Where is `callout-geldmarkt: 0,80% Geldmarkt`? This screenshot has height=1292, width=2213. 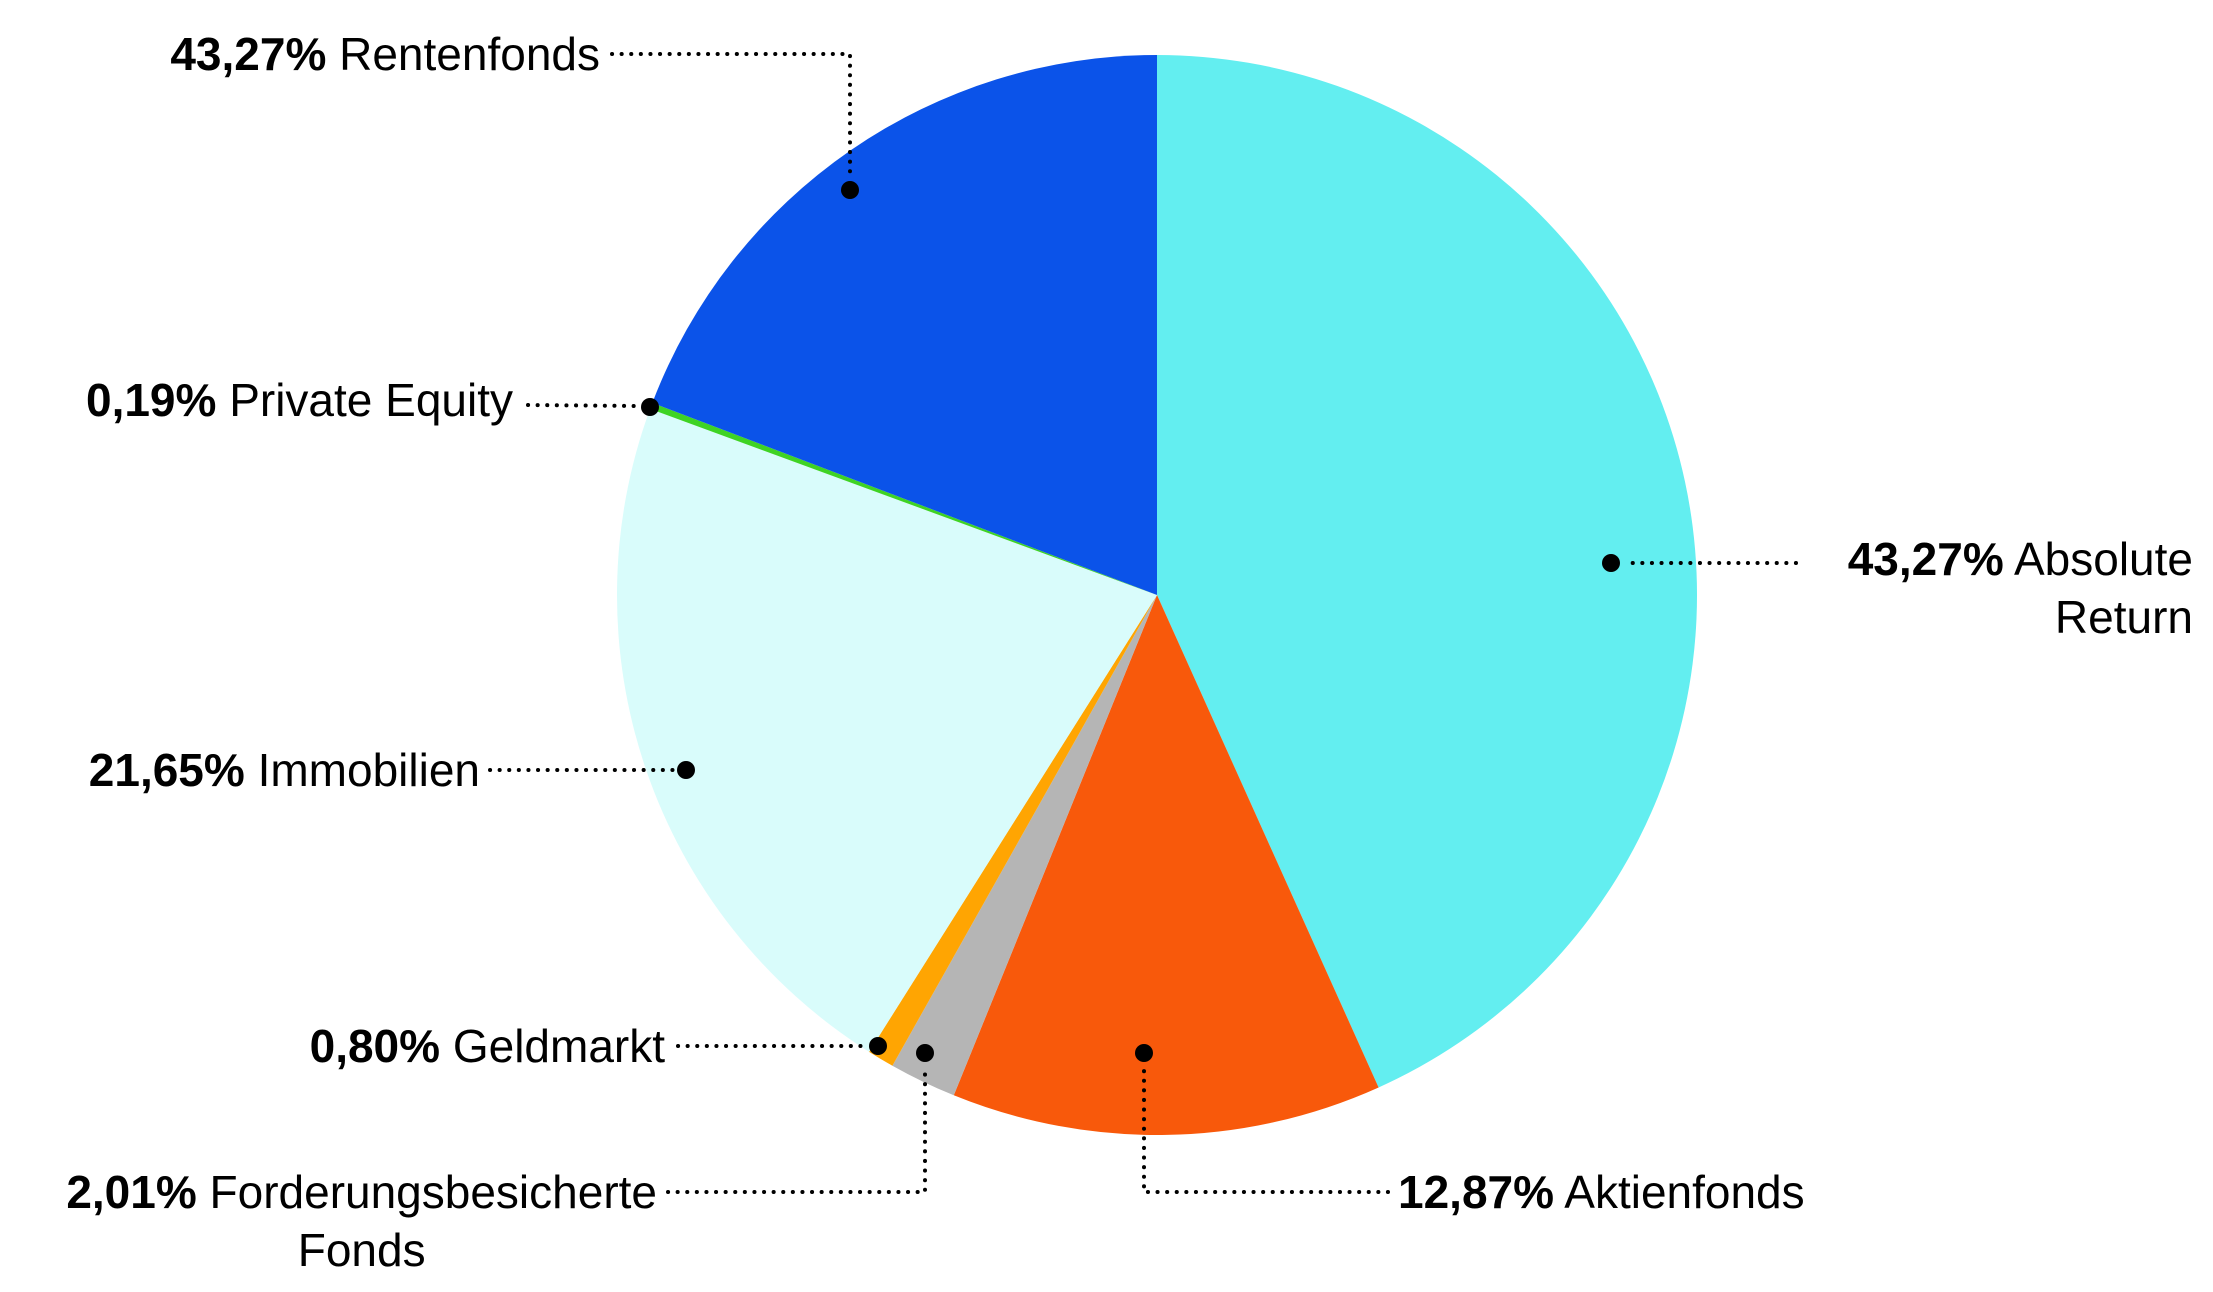 callout-geldmarkt: 0,80% Geldmarkt is located at coordinates (487, 1046).